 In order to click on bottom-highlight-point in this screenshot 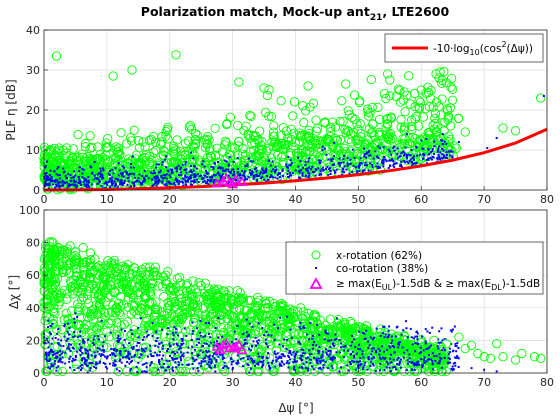, I will do `click(239, 344)`.